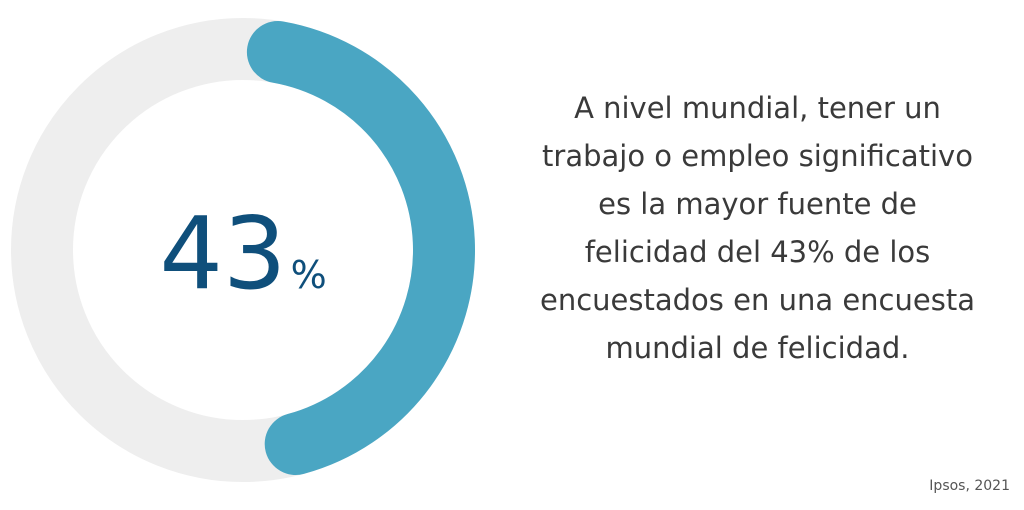 Image resolution: width=1024 pixels, height=510 pixels. Describe the element at coordinates (242, 253) in the screenshot. I see `center-value: 43%` at that location.